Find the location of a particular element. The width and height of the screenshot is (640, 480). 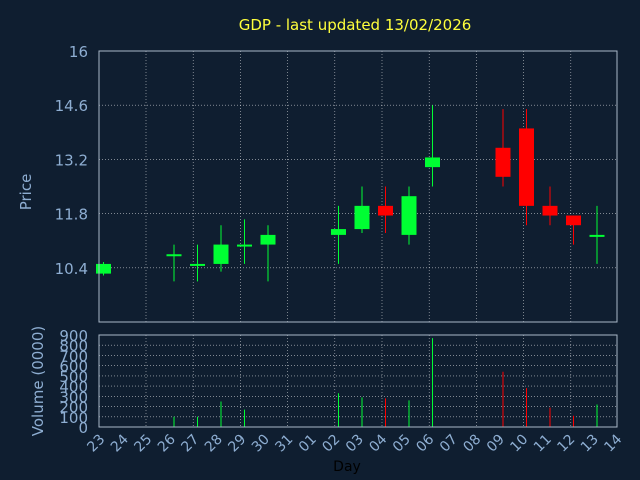

x-tick-label: 10 is located at coordinates (519, 444).